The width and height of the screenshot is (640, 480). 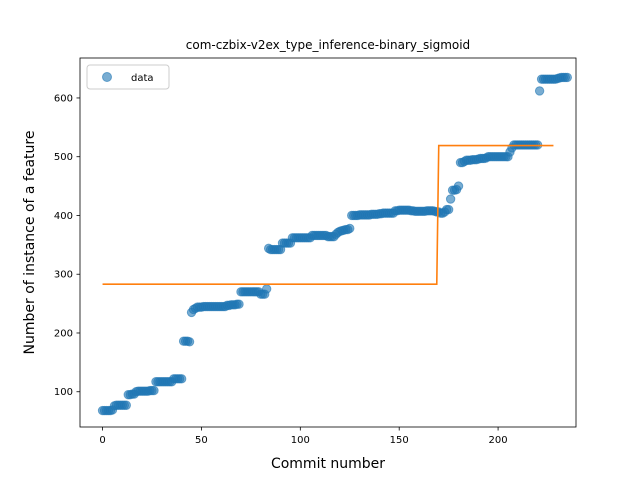 I want to click on y-tick-label: 100, so click(x=63, y=392).